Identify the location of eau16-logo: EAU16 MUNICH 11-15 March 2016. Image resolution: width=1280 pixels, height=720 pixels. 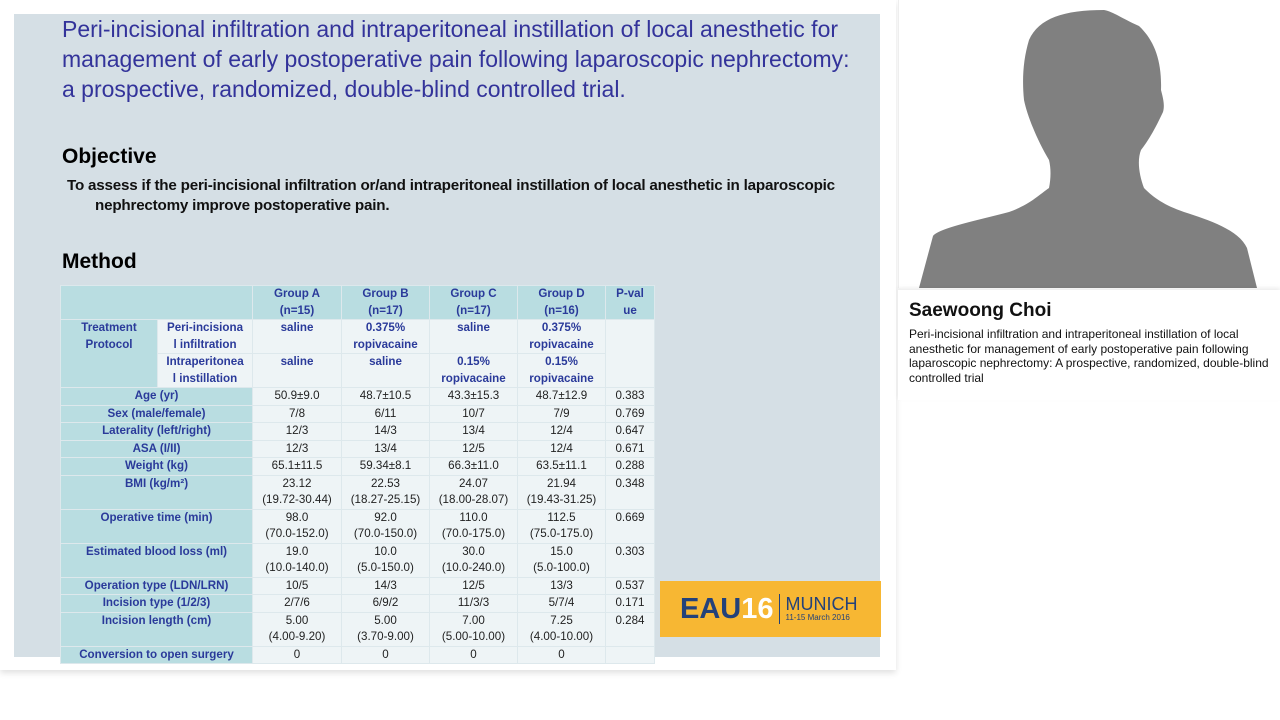
(770, 609).